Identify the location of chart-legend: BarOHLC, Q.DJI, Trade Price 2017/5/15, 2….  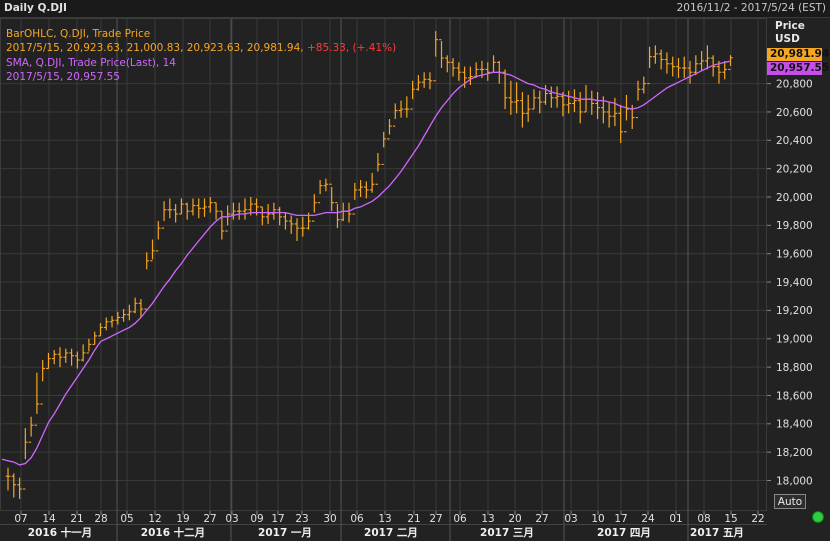
(201, 56).